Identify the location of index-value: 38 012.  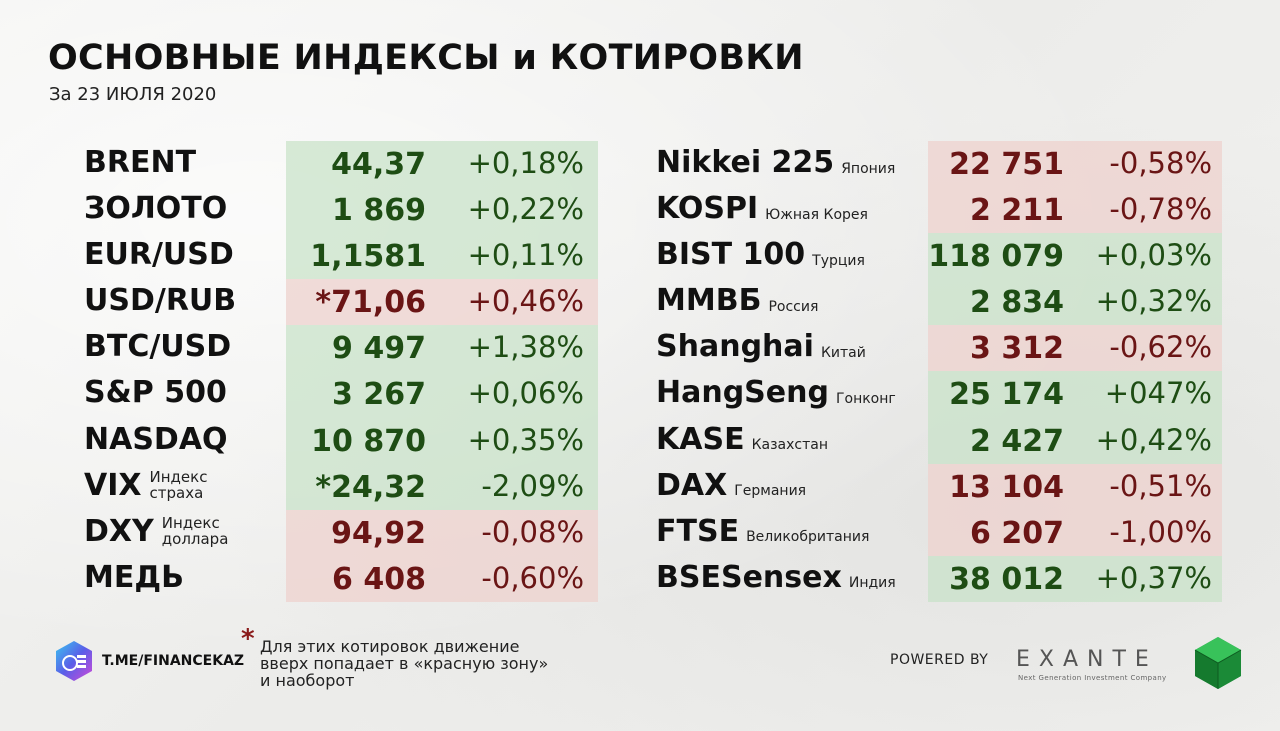
(1006, 579).